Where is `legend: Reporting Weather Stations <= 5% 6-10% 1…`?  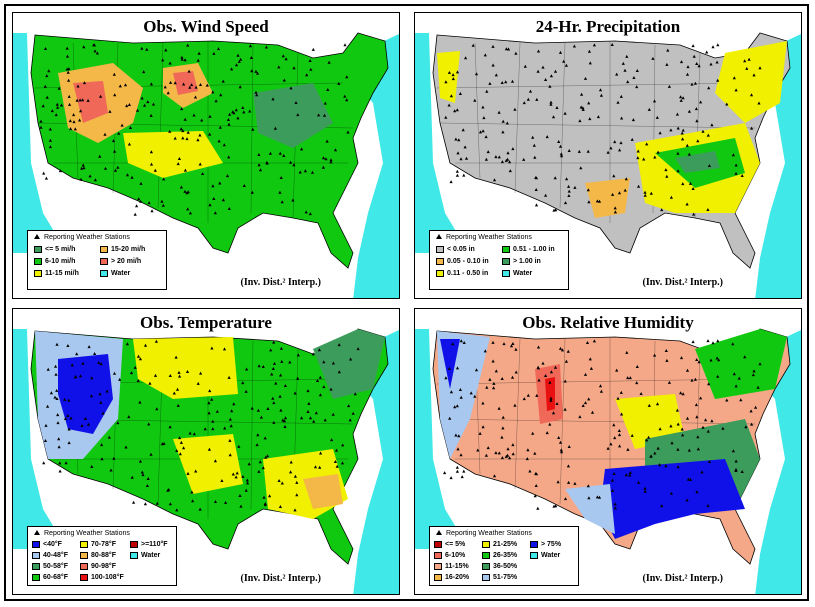
legend: Reporting Weather Stations <= 5% 6-10% 1… is located at coordinates (504, 556).